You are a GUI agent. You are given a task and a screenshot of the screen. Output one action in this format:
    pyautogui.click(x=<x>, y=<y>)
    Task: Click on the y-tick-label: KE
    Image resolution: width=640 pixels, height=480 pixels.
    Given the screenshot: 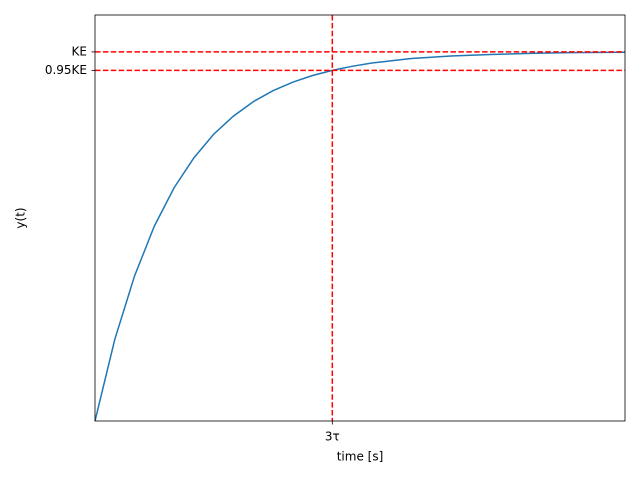 What is the action you would take?
    pyautogui.click(x=79, y=51)
    